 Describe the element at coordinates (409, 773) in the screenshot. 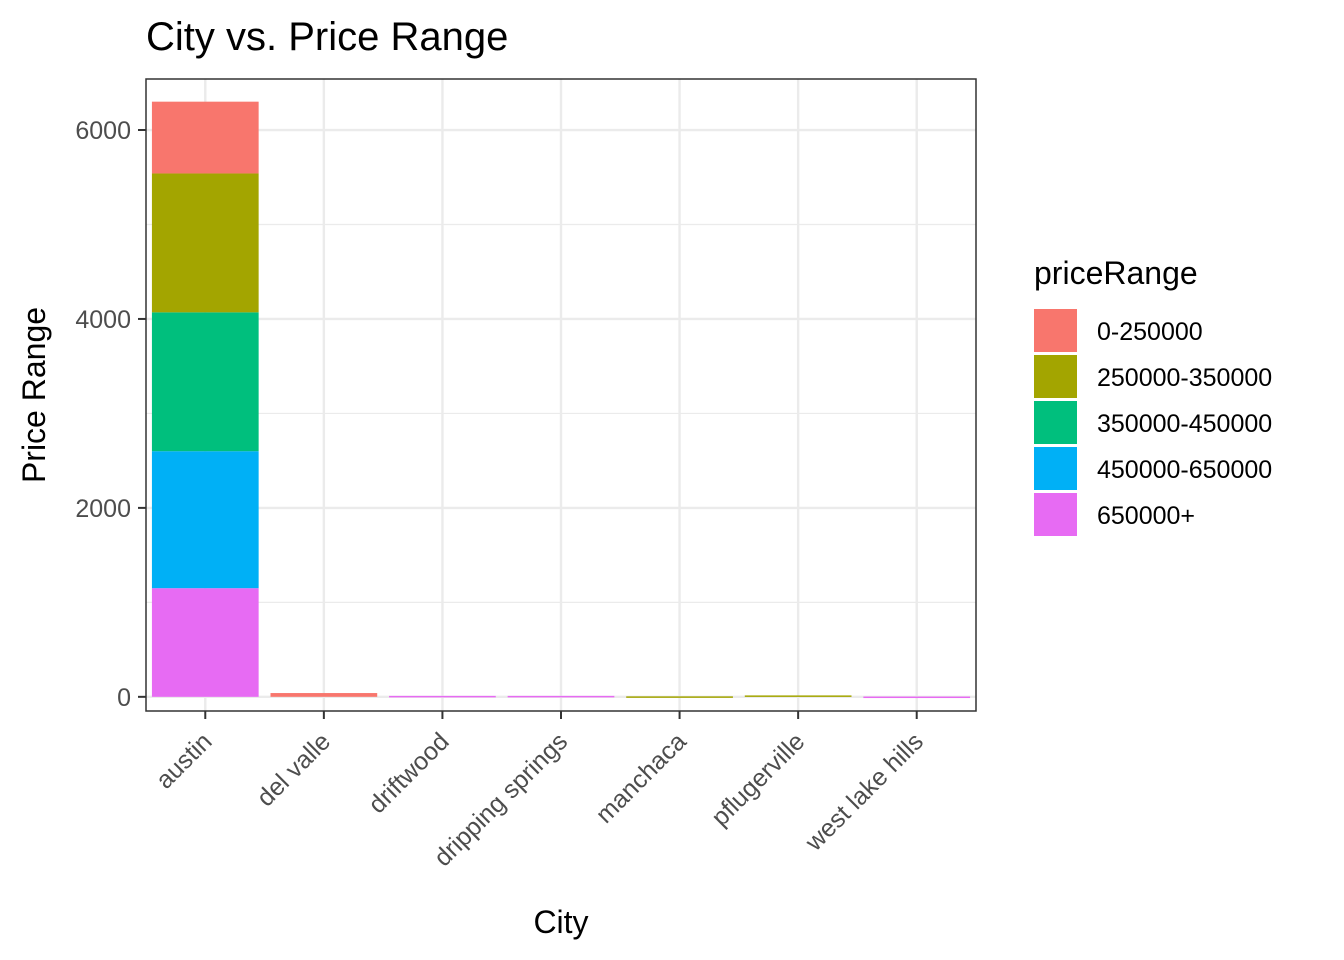

I see `x-tick-label: driftwood` at that location.